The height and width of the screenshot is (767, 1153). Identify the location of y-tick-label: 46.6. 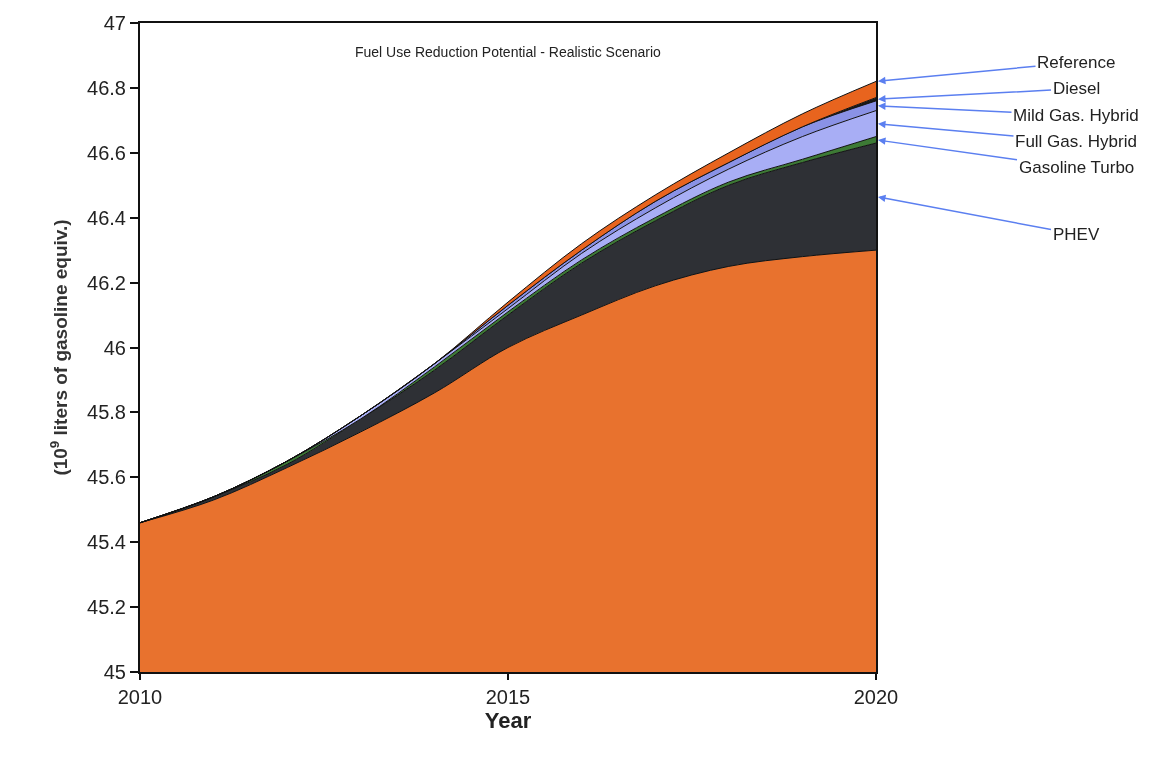
(106, 152).